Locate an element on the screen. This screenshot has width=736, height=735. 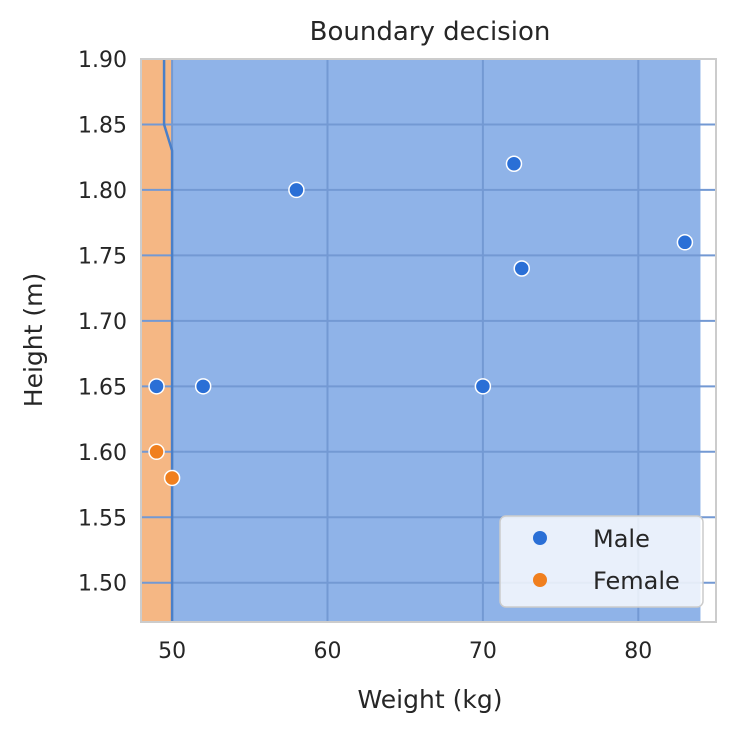
chart-title: Boundary decision is located at coordinates (430, 32).